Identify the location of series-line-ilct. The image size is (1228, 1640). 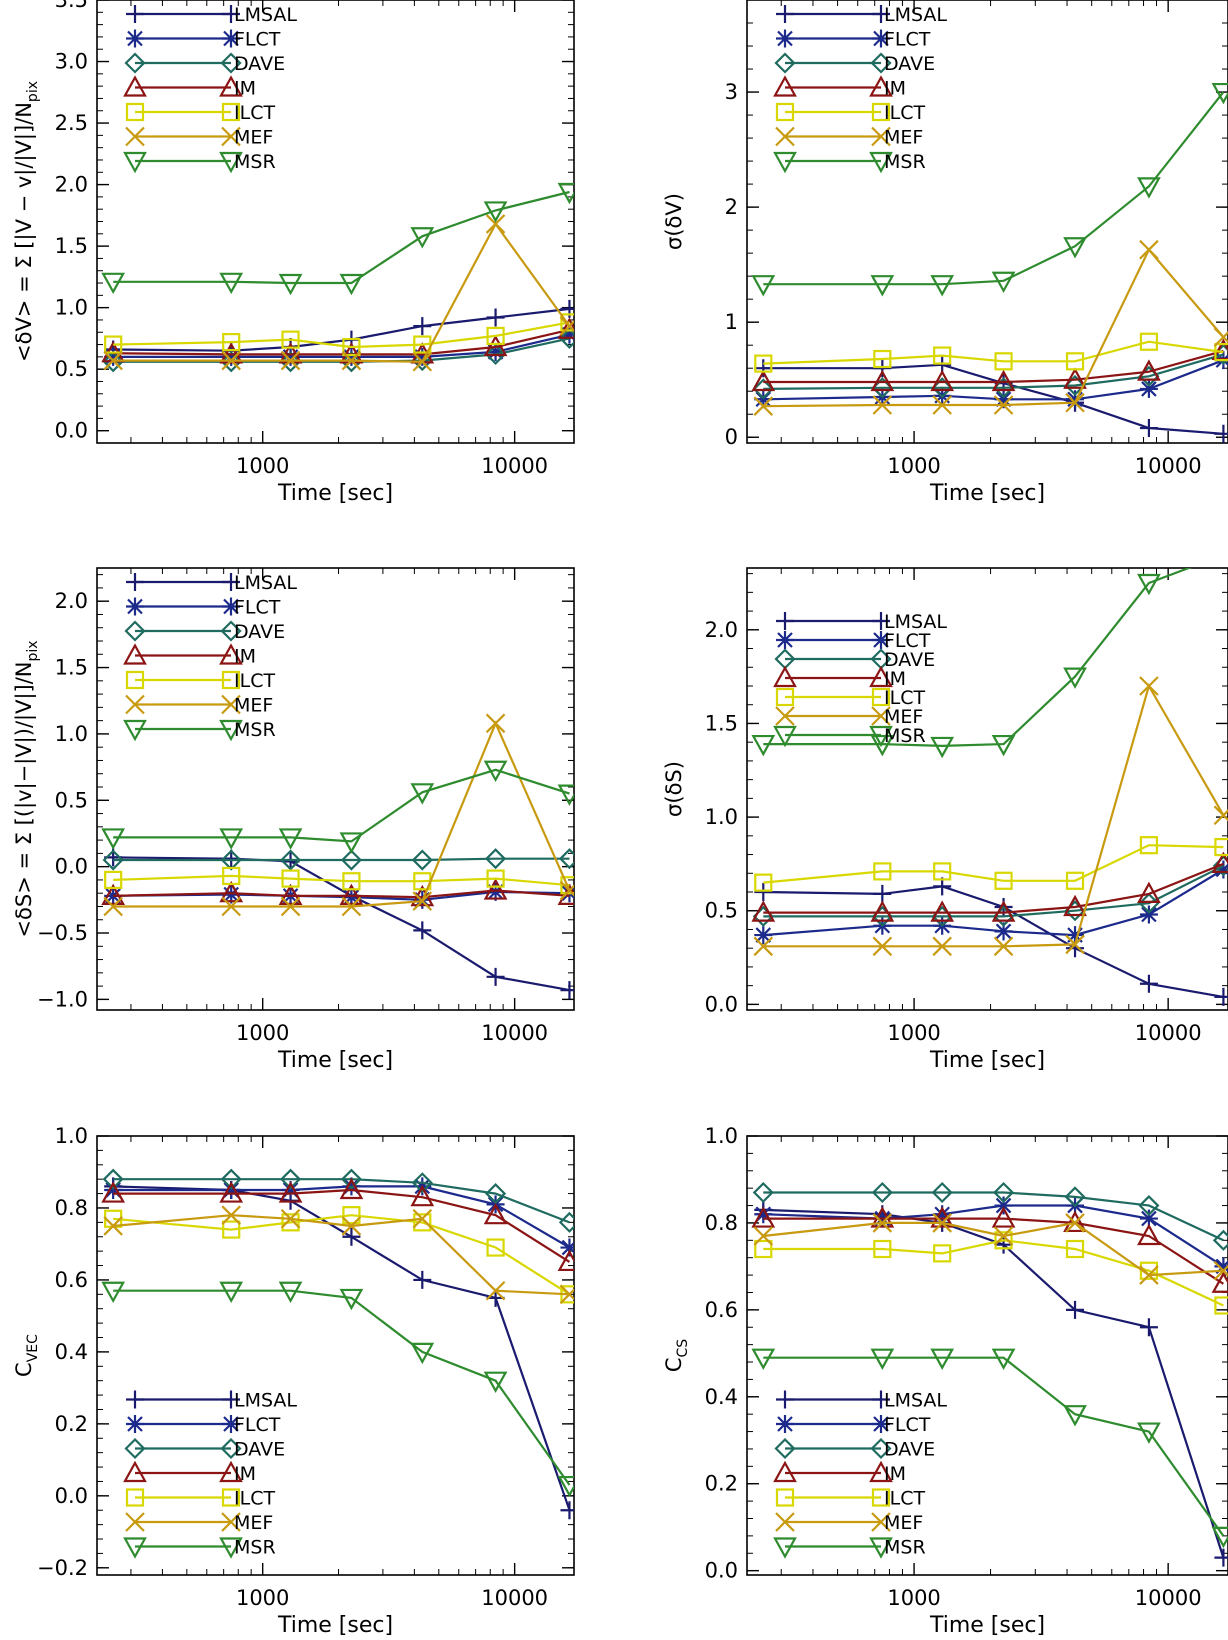
(993, 352).